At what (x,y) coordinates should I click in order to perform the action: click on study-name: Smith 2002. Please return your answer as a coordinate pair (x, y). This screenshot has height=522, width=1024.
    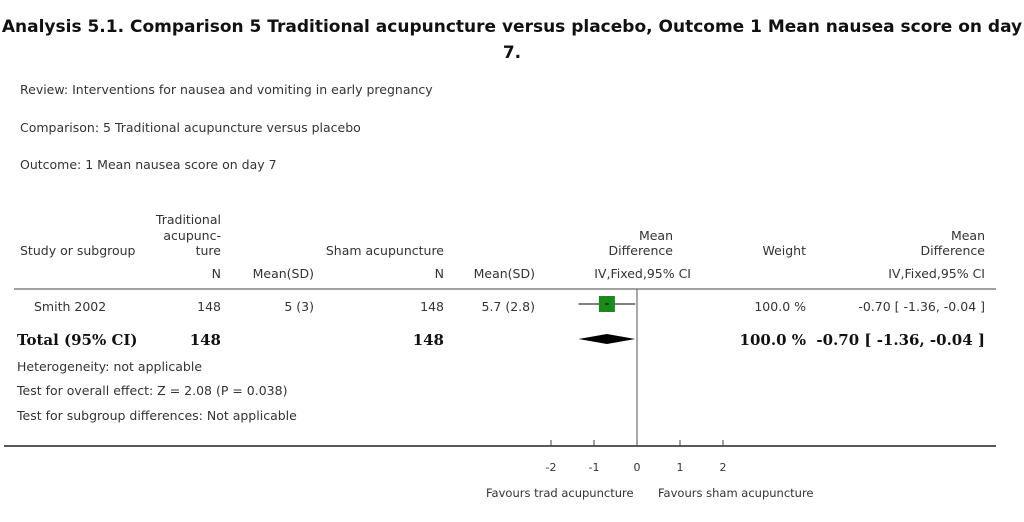
    Looking at the image, I should click on (70, 306).